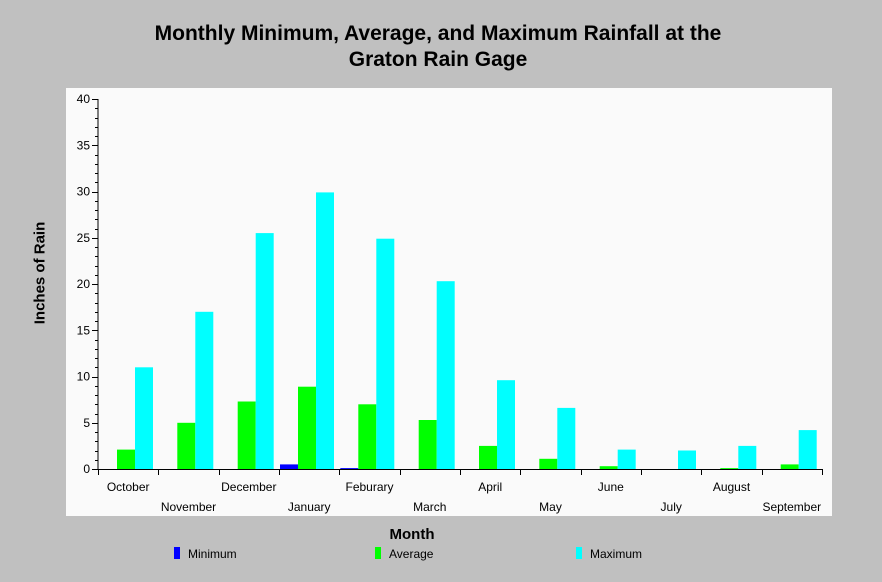  I want to click on x-tick-label-august: August, so click(732, 487).